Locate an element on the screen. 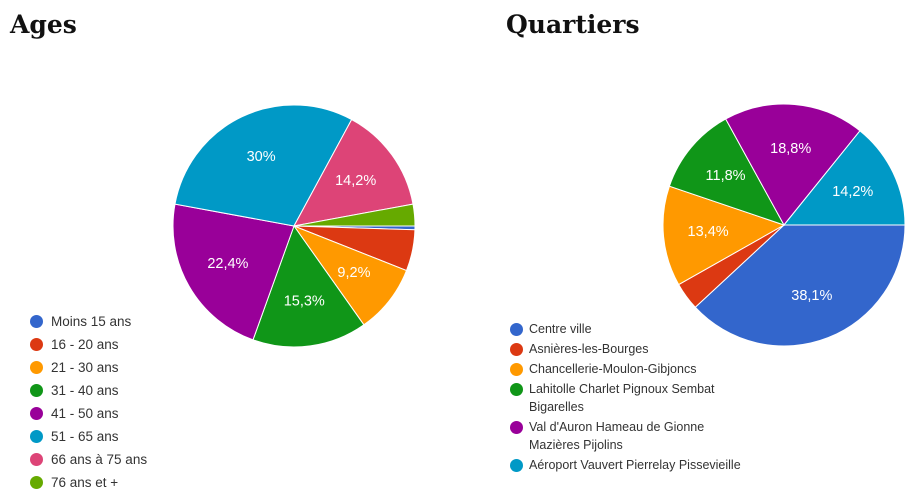 The image size is (911, 501). legend-item: 31 - 40 ans is located at coordinates (88, 390).